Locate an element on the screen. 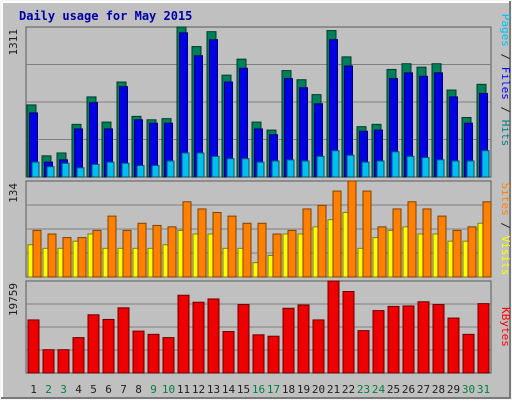 This screenshot has width=512, height=401. legend-visits: Visits is located at coordinates (505, 256).